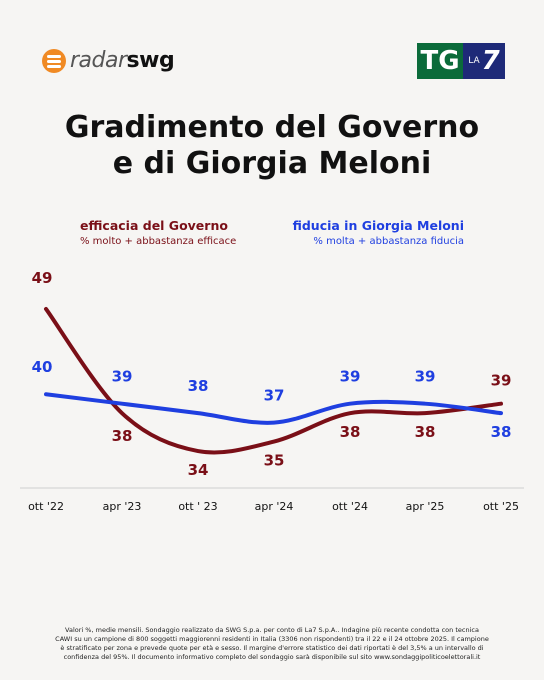 The width and height of the screenshot is (544, 680). Describe the element at coordinates (158, 241) in the screenshot. I see `legend-governo-subtitle: % molto + abbastanza efficace` at that location.